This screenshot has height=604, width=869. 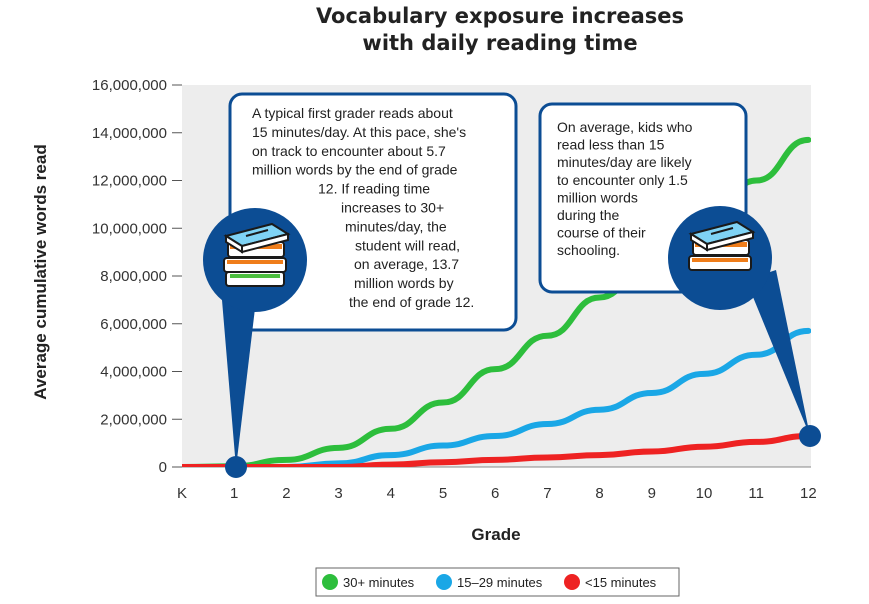 What do you see at coordinates (611, 145) in the screenshot?
I see `callout-line: read less than 15` at bounding box center [611, 145].